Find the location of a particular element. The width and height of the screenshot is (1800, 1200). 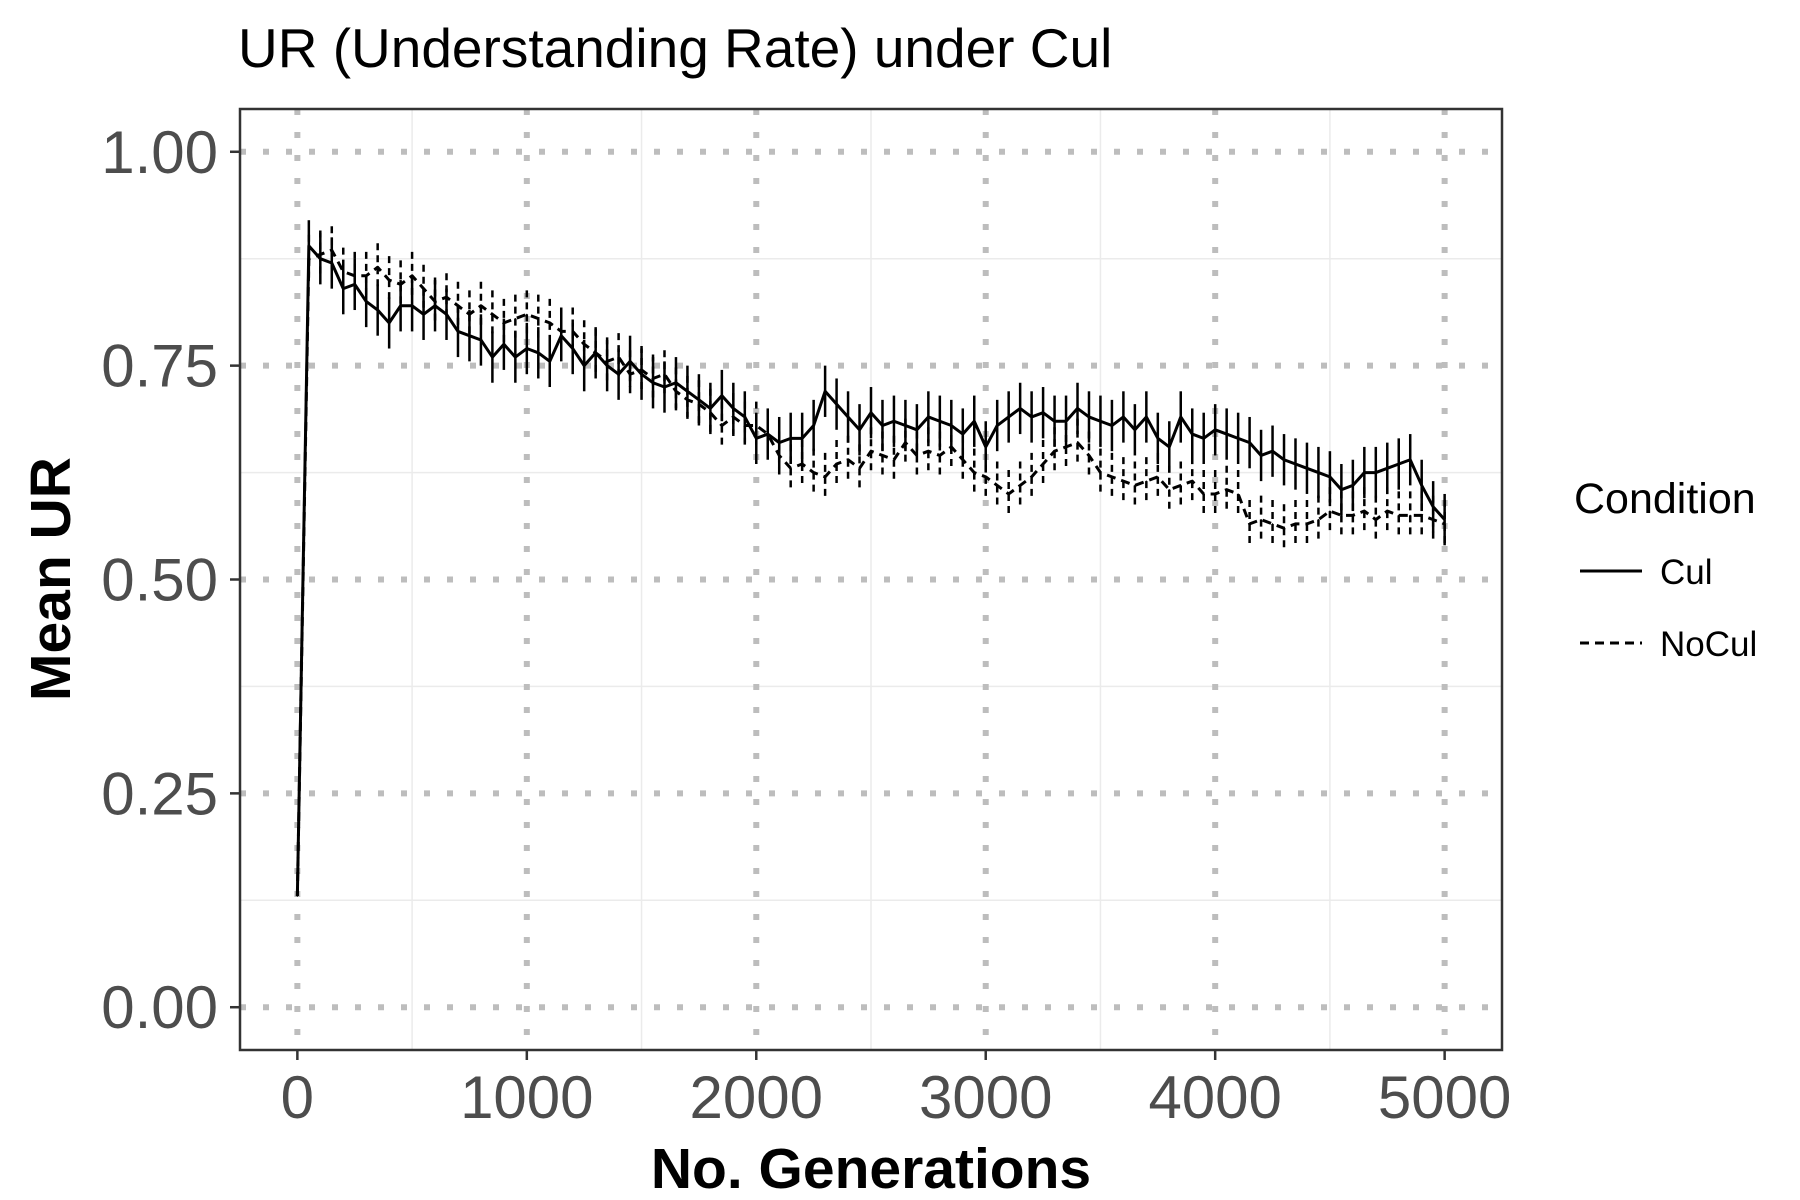

x-axis-title: No. Generations is located at coordinates (871, 1168).